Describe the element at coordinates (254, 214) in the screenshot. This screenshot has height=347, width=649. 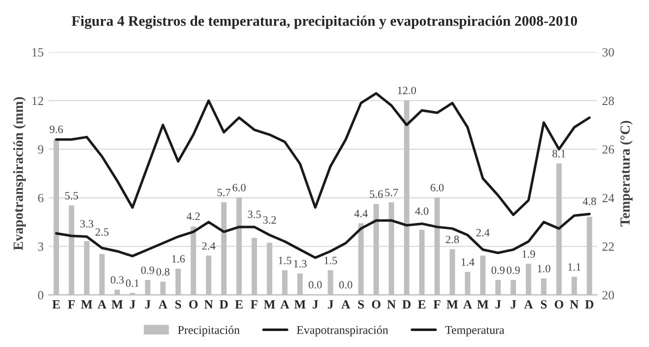
I see `data-label: 3.5` at that location.